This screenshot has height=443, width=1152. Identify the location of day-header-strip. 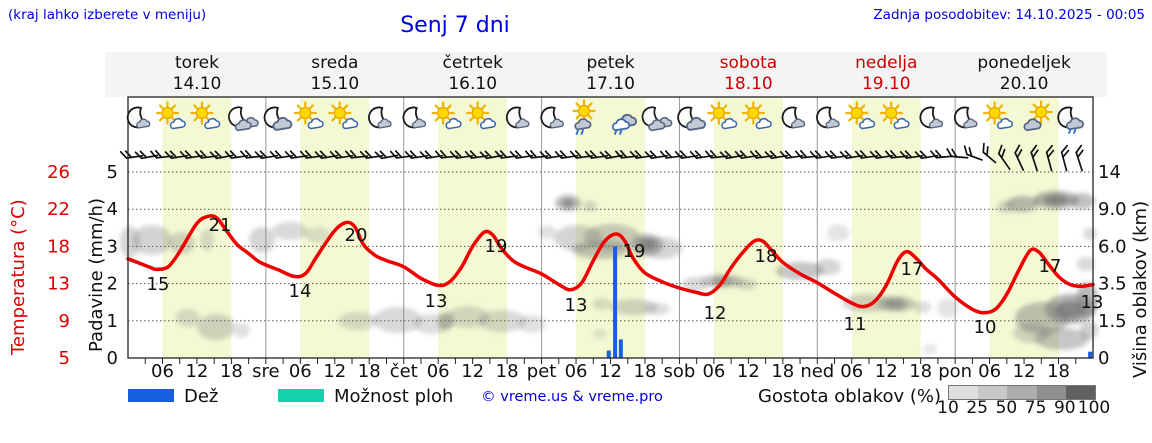
(606, 74).